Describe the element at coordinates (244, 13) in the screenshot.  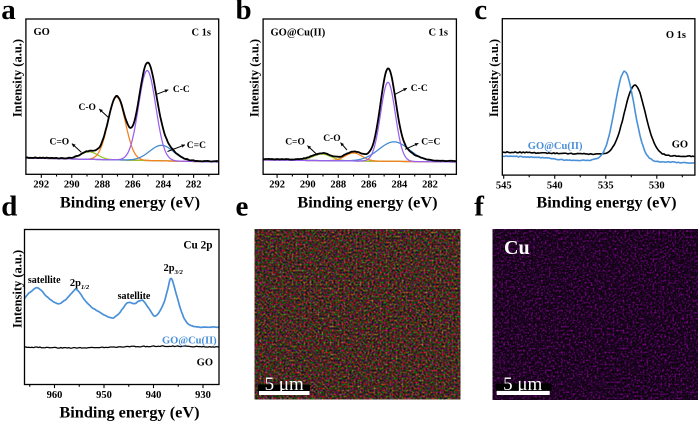
I see `svg-text: b` at that location.